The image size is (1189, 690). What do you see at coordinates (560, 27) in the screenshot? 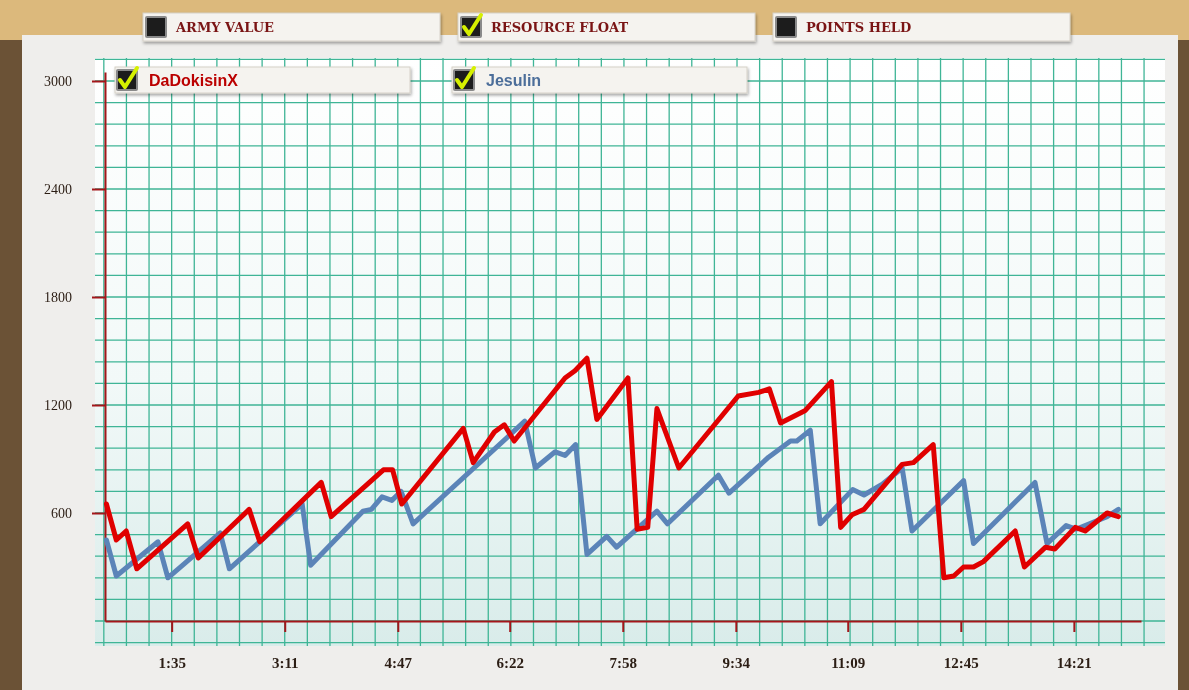
I see `text: RESOURCE FLOAT` at bounding box center [560, 27].